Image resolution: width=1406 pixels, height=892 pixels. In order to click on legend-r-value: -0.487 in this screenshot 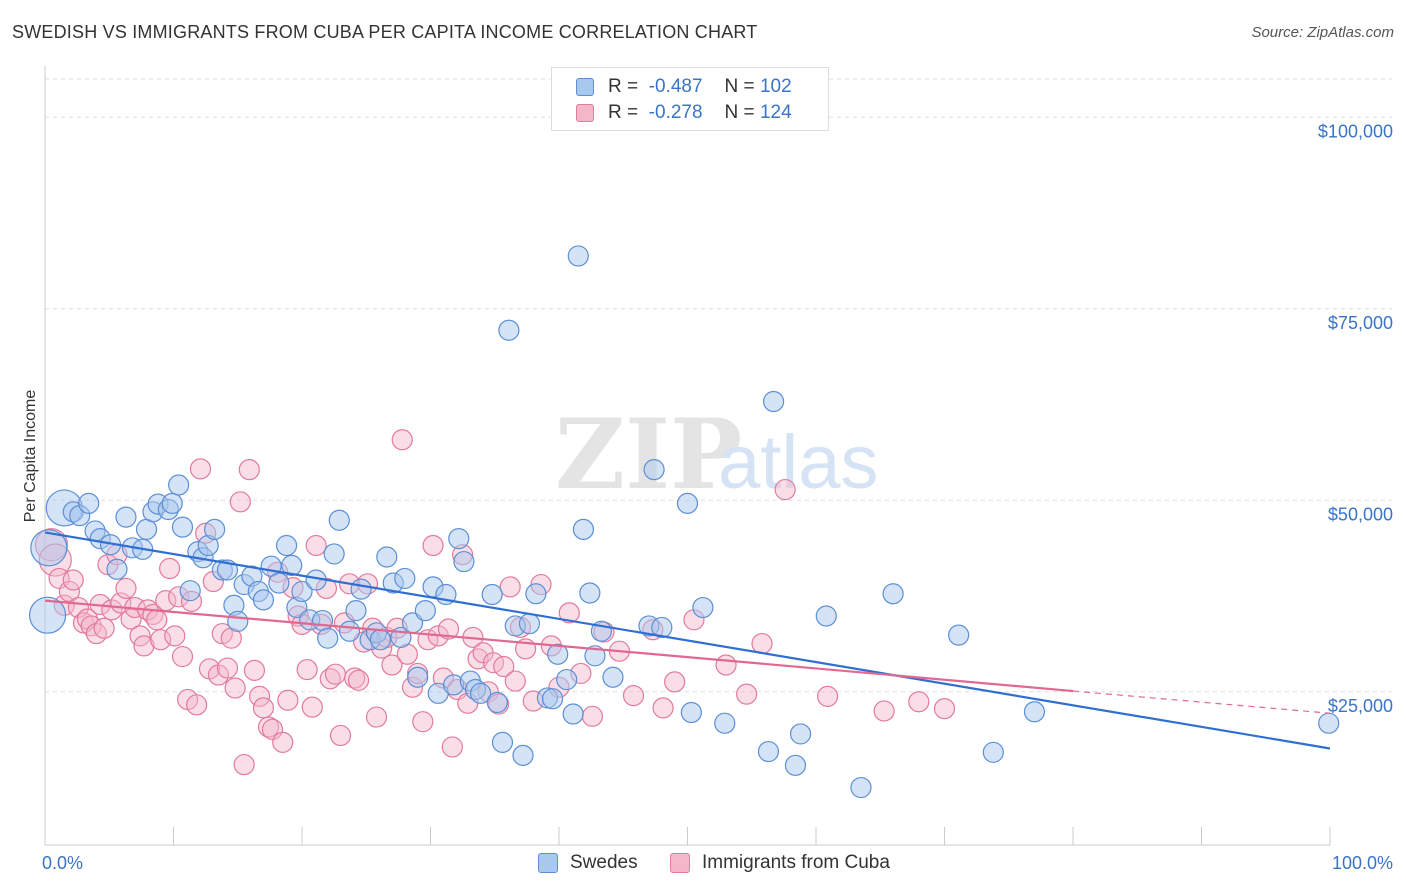, I will do `click(675, 86)`.